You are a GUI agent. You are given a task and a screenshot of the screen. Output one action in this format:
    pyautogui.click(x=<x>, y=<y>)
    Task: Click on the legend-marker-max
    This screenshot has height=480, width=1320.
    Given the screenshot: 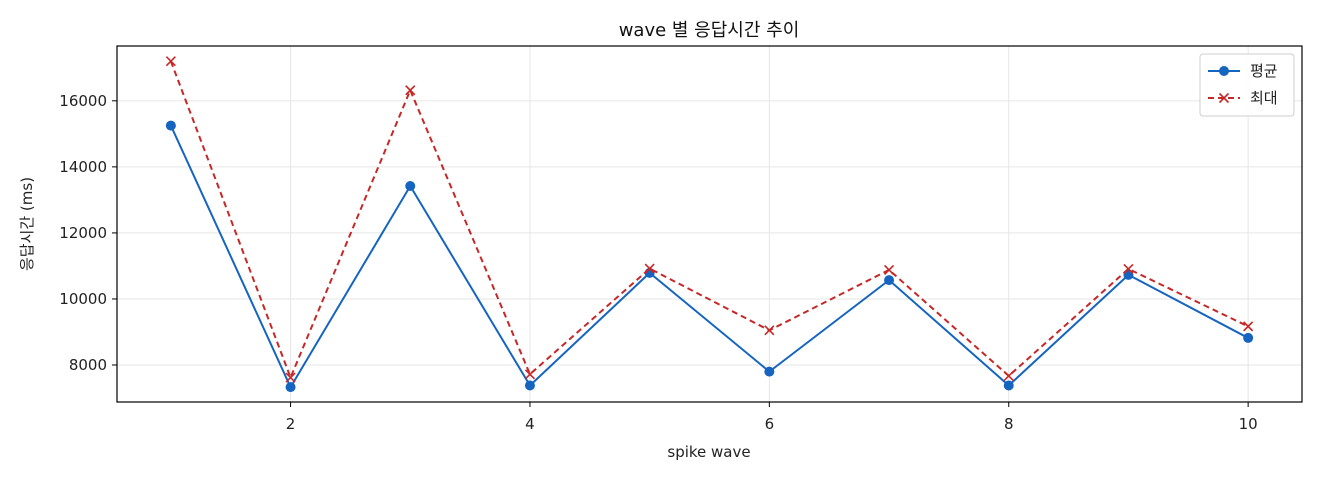 What is the action you would take?
    pyautogui.click(x=1224, y=98)
    